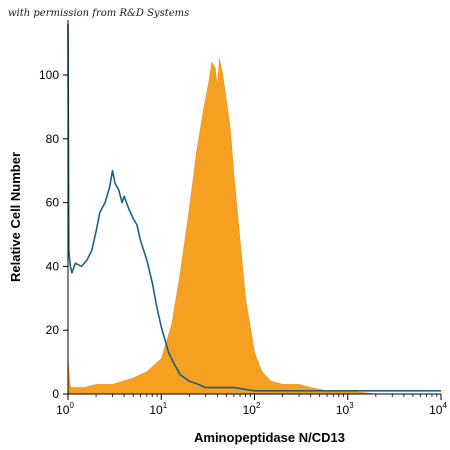  I want to click on y-tick-label: 100, so click(49, 75).